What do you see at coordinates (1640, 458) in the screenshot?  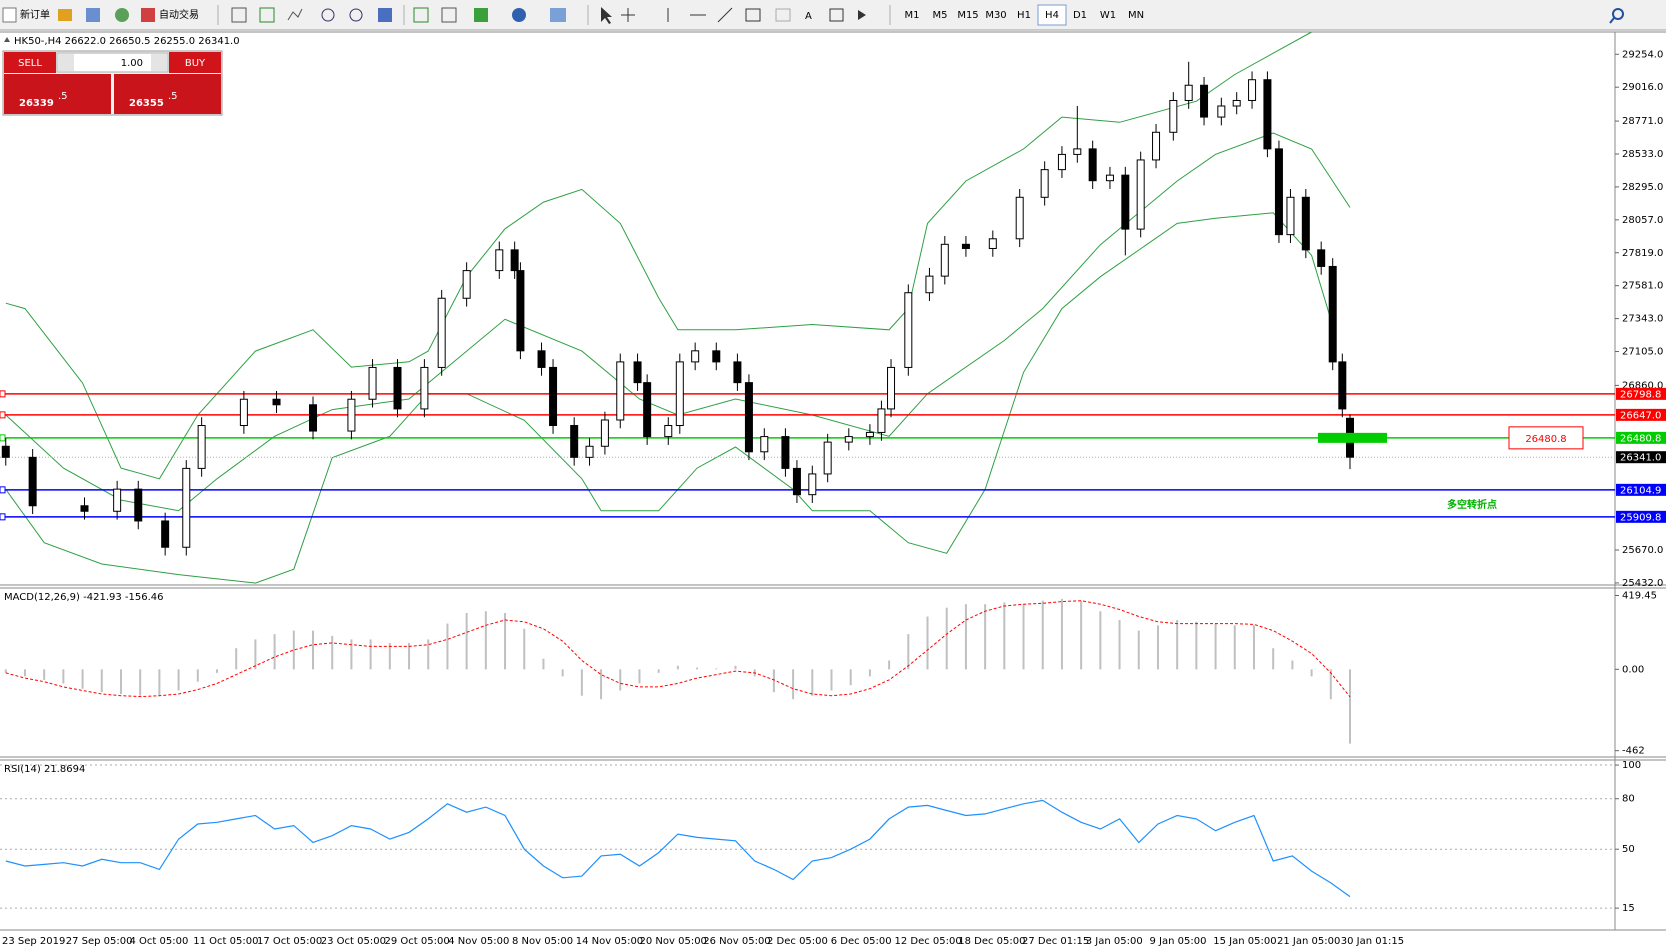 I see `current-price-label: 26341.0` at bounding box center [1640, 458].